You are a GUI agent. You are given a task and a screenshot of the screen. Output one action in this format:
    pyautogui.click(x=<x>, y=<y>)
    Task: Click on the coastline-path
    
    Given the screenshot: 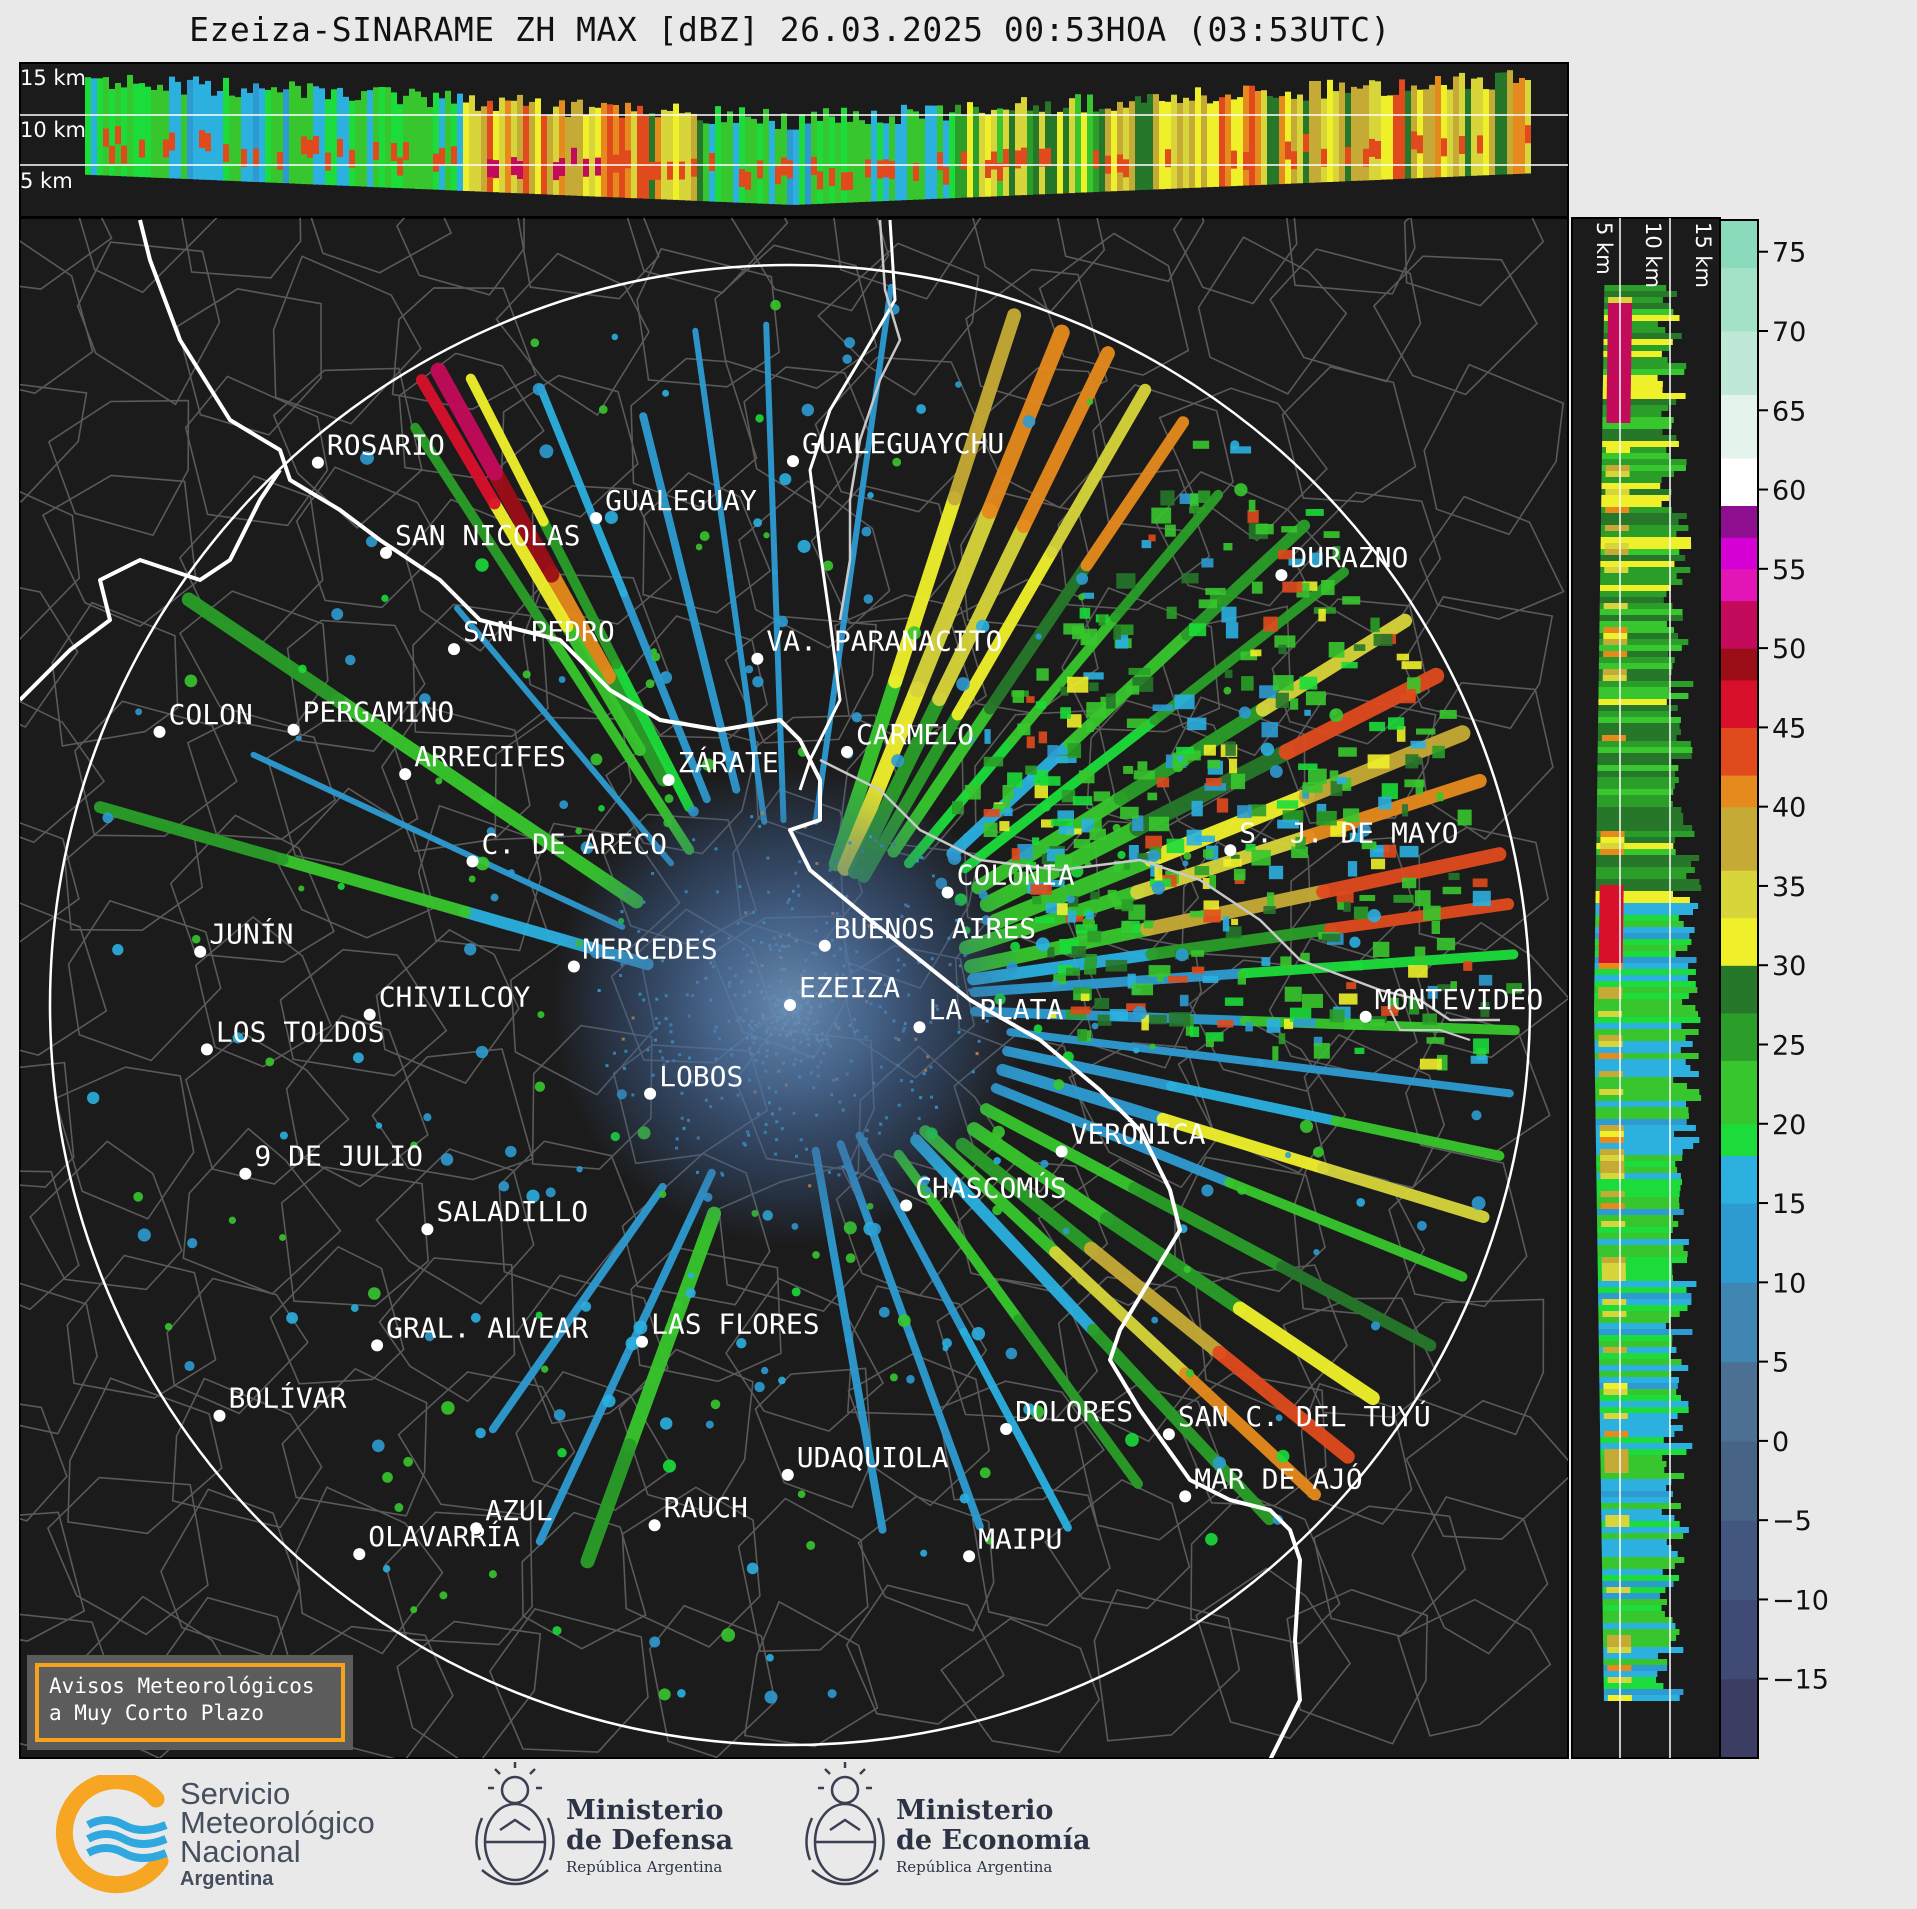 What is the action you would take?
    pyautogui.click(x=1430, y=1025)
    